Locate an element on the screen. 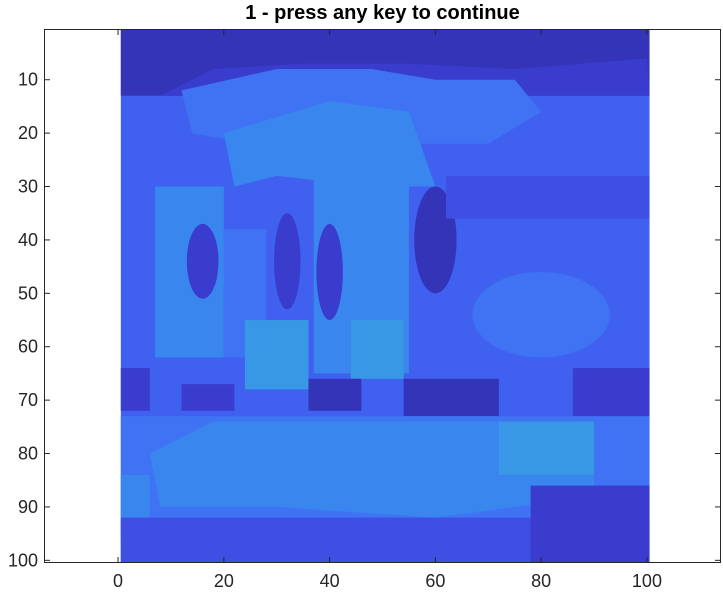 This screenshot has height=595, width=723. x-tick-label: 20 is located at coordinates (224, 581).